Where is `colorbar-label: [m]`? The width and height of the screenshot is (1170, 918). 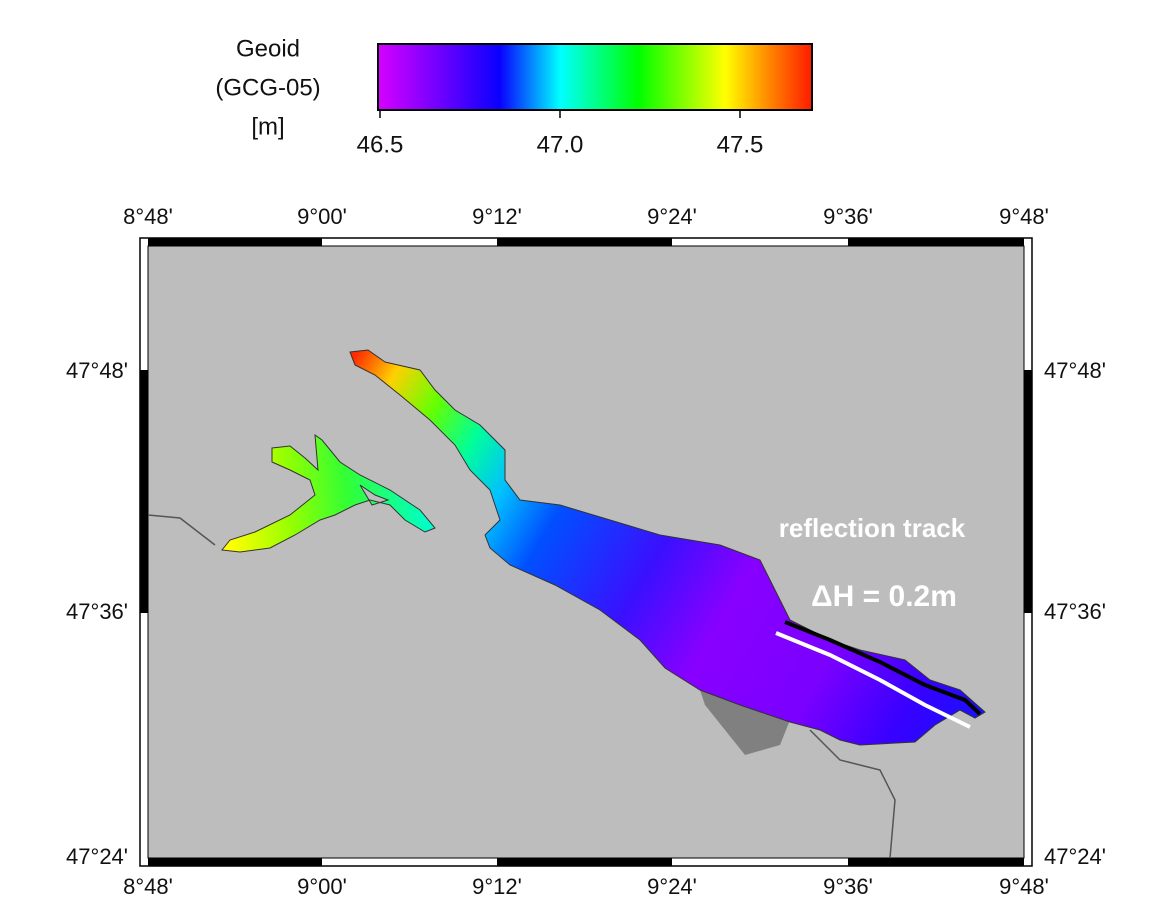
colorbar-label: [m] is located at coordinates (267, 126).